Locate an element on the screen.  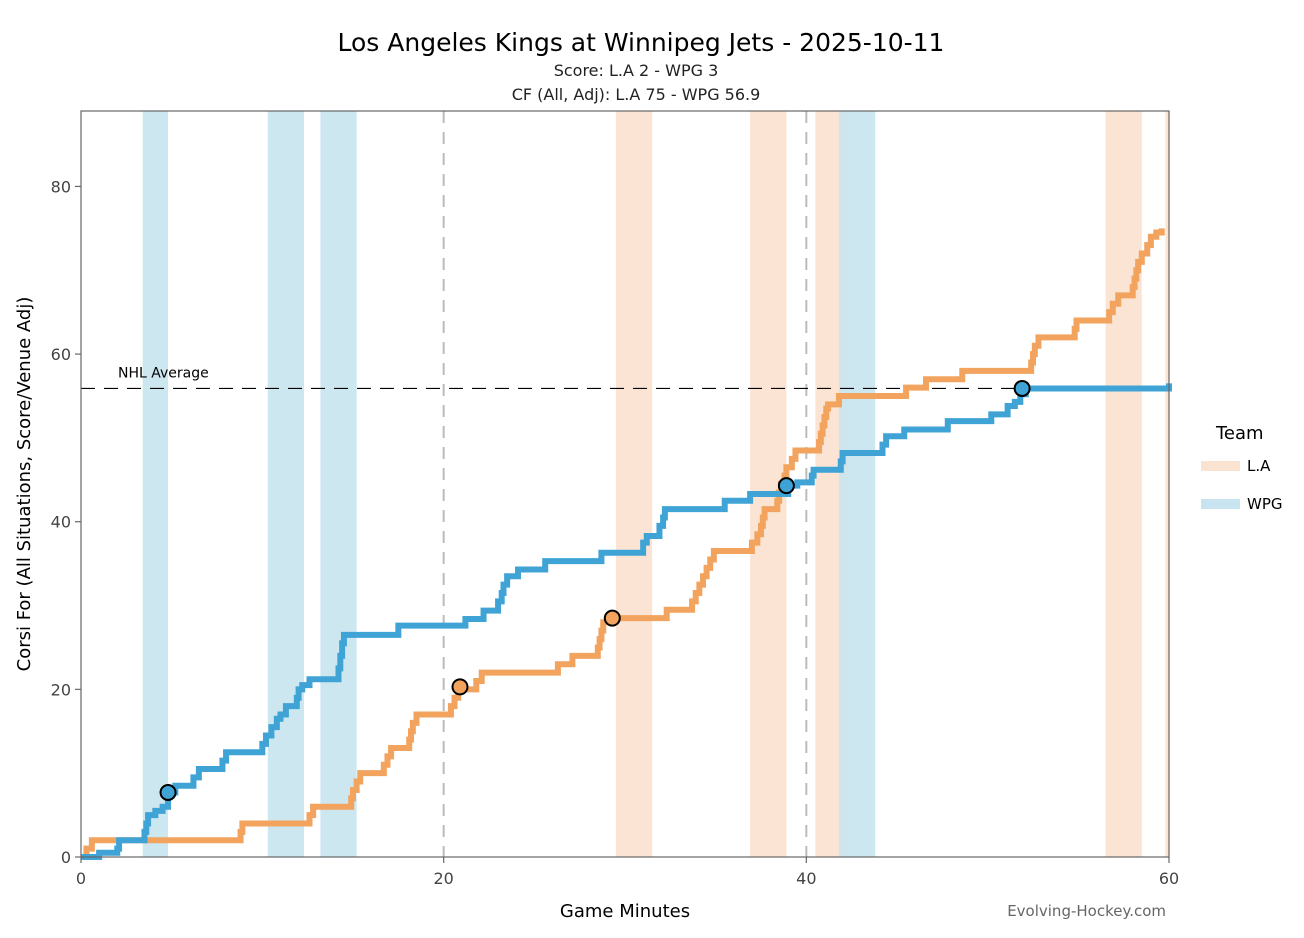
x-tick-label: 0 is located at coordinates (81, 878).